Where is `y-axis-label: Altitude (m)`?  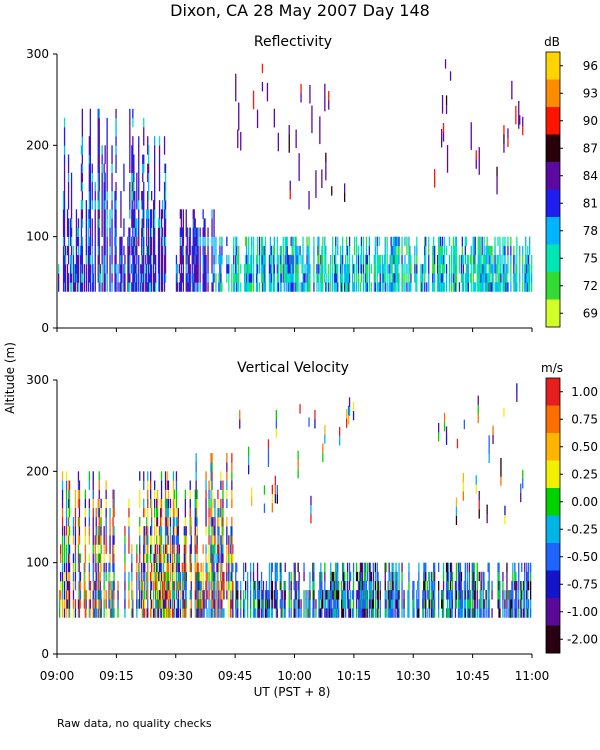
y-axis-label: Altitude (m) is located at coordinates (10, 378).